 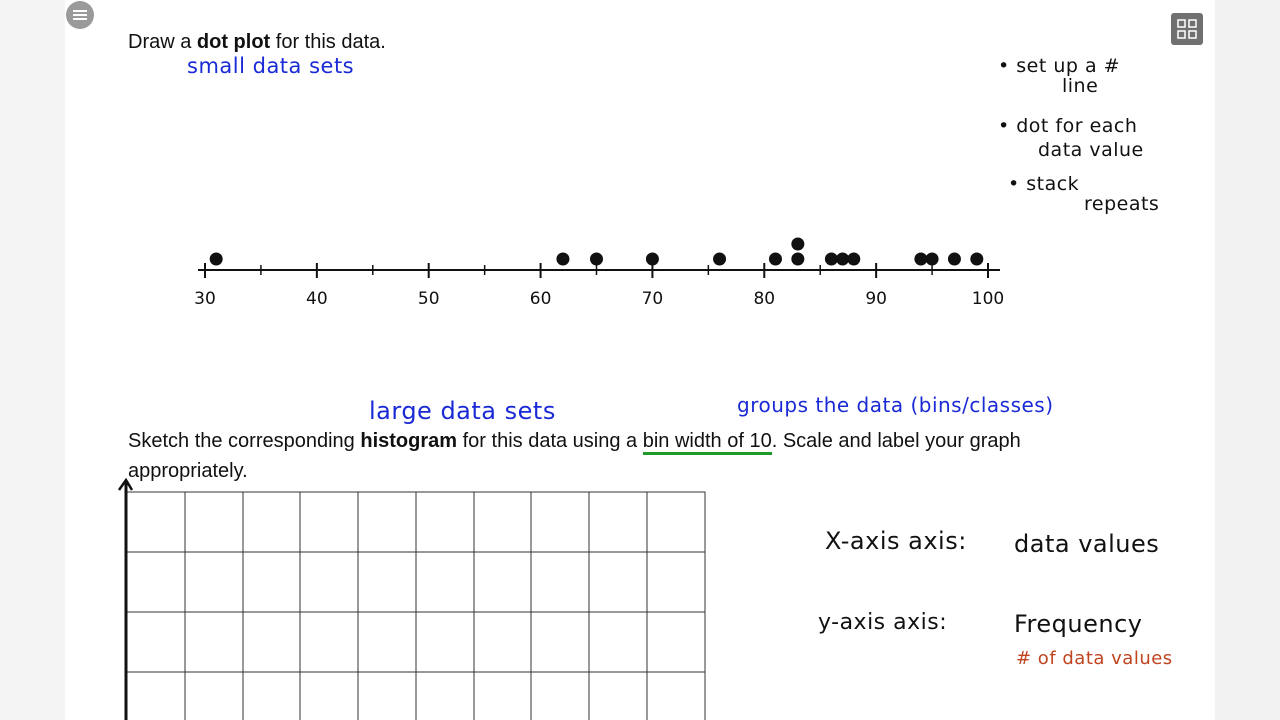 I want to click on handwritten-note: X-axis axis:, so click(x=896, y=541).